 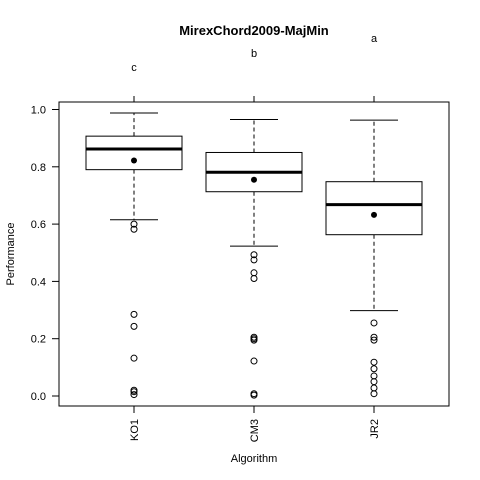 I want to click on y-tick-label: 0.0, so click(x=38, y=397).